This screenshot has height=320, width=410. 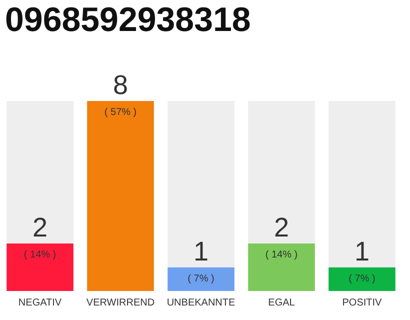 What do you see at coordinates (128, 20) in the screenshot?
I see `chart-title: 0968592938318` at bounding box center [128, 20].